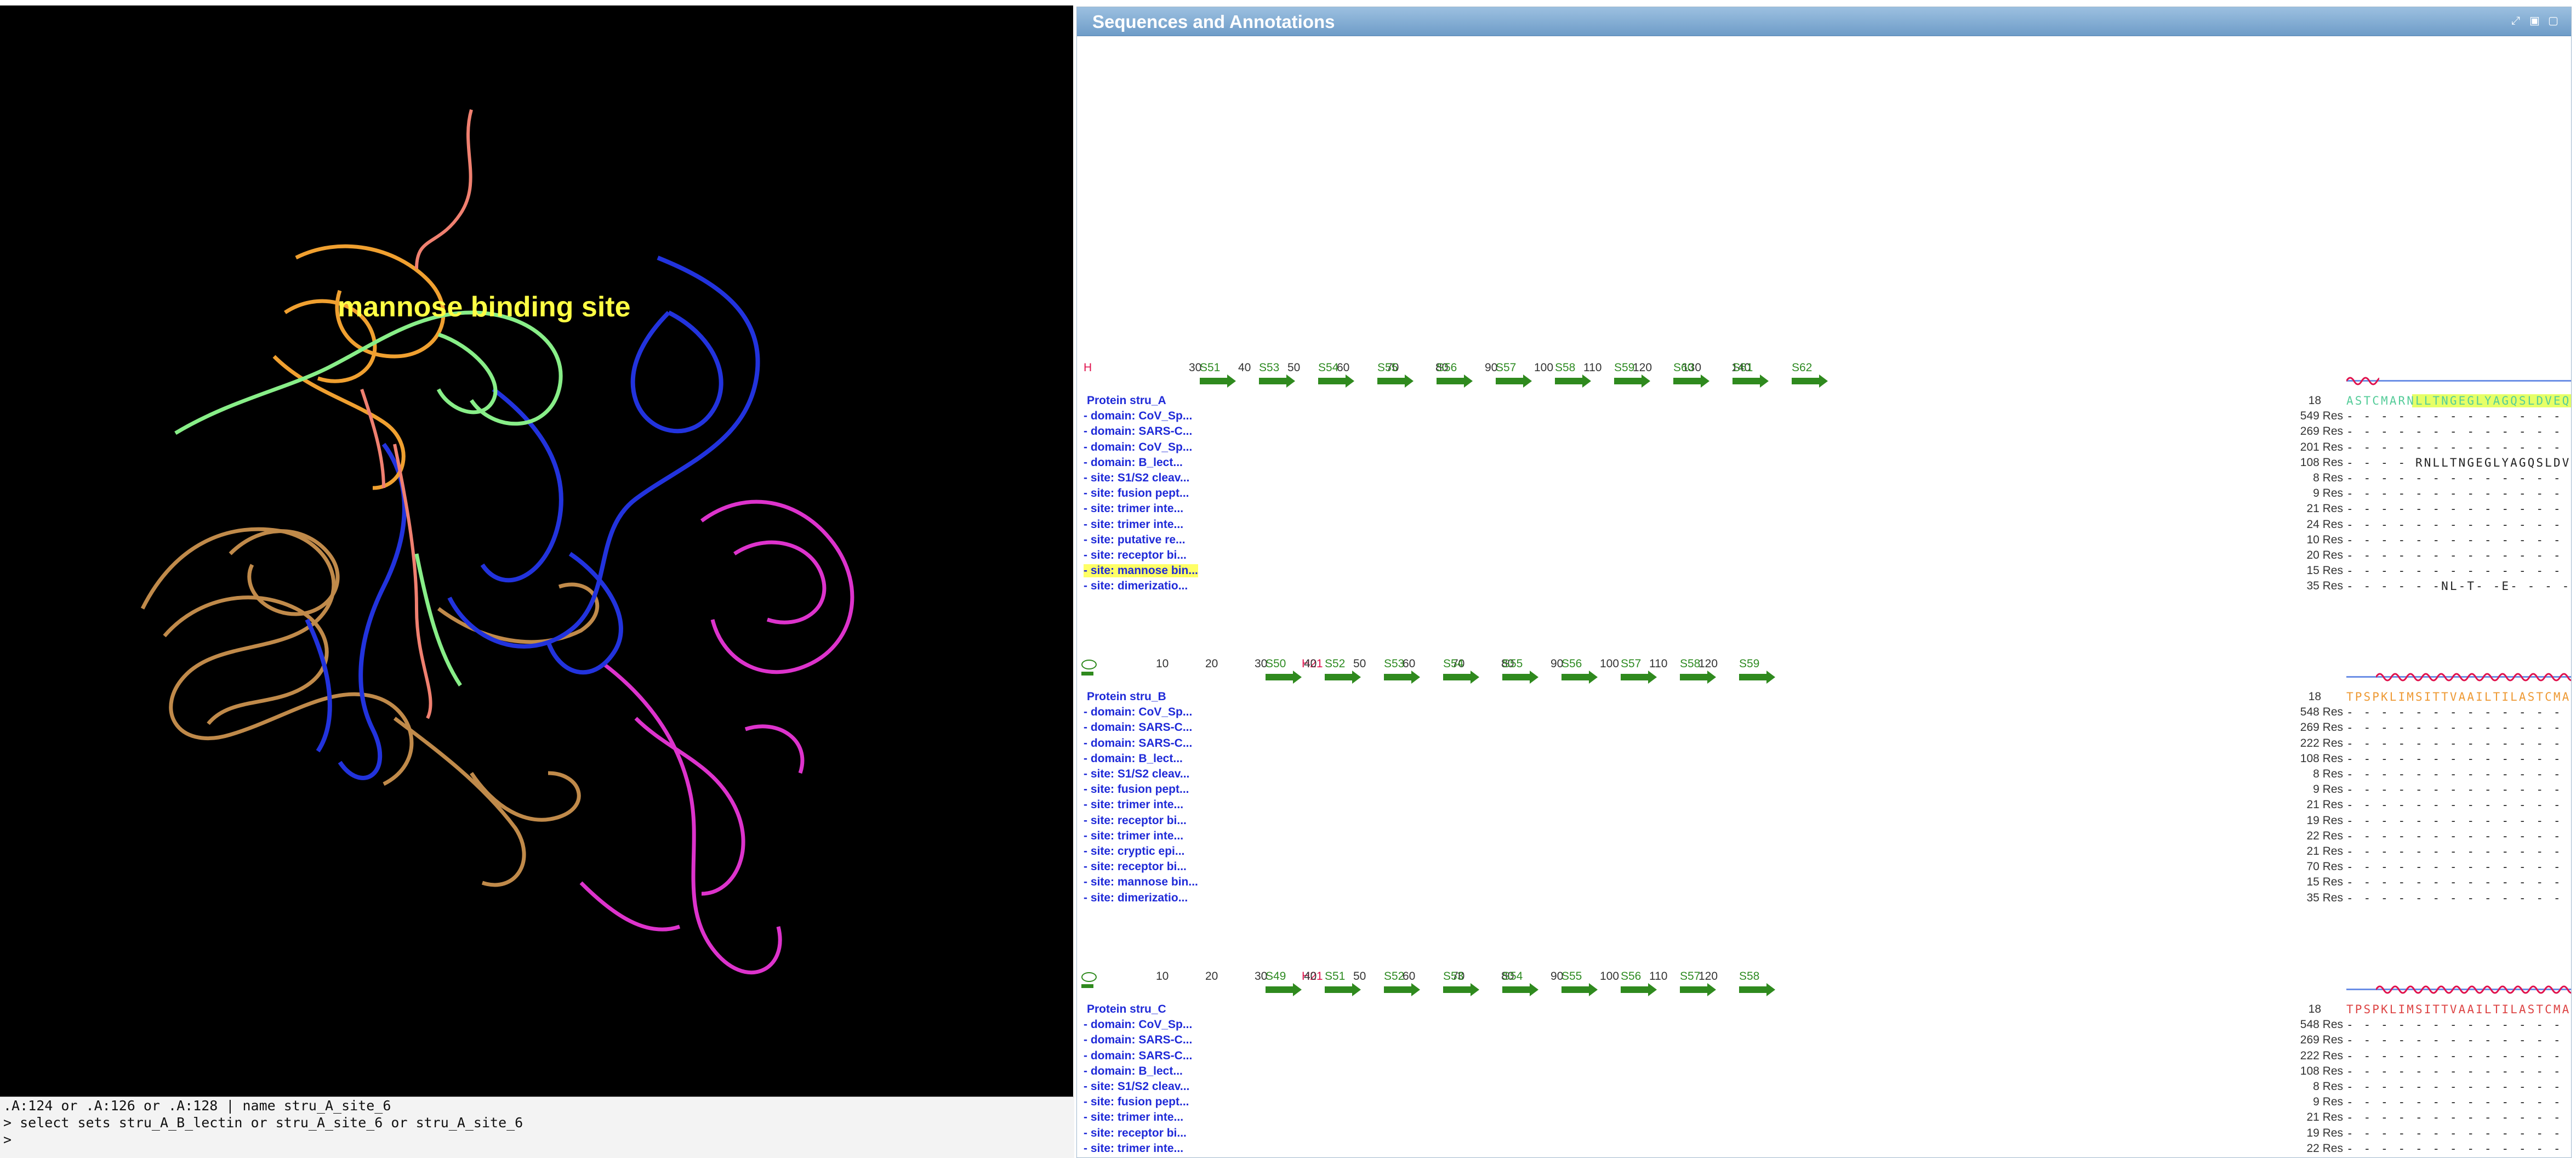 The height and width of the screenshot is (1158, 2576). I want to click on residue-count: 20 Res, so click(2324, 555).